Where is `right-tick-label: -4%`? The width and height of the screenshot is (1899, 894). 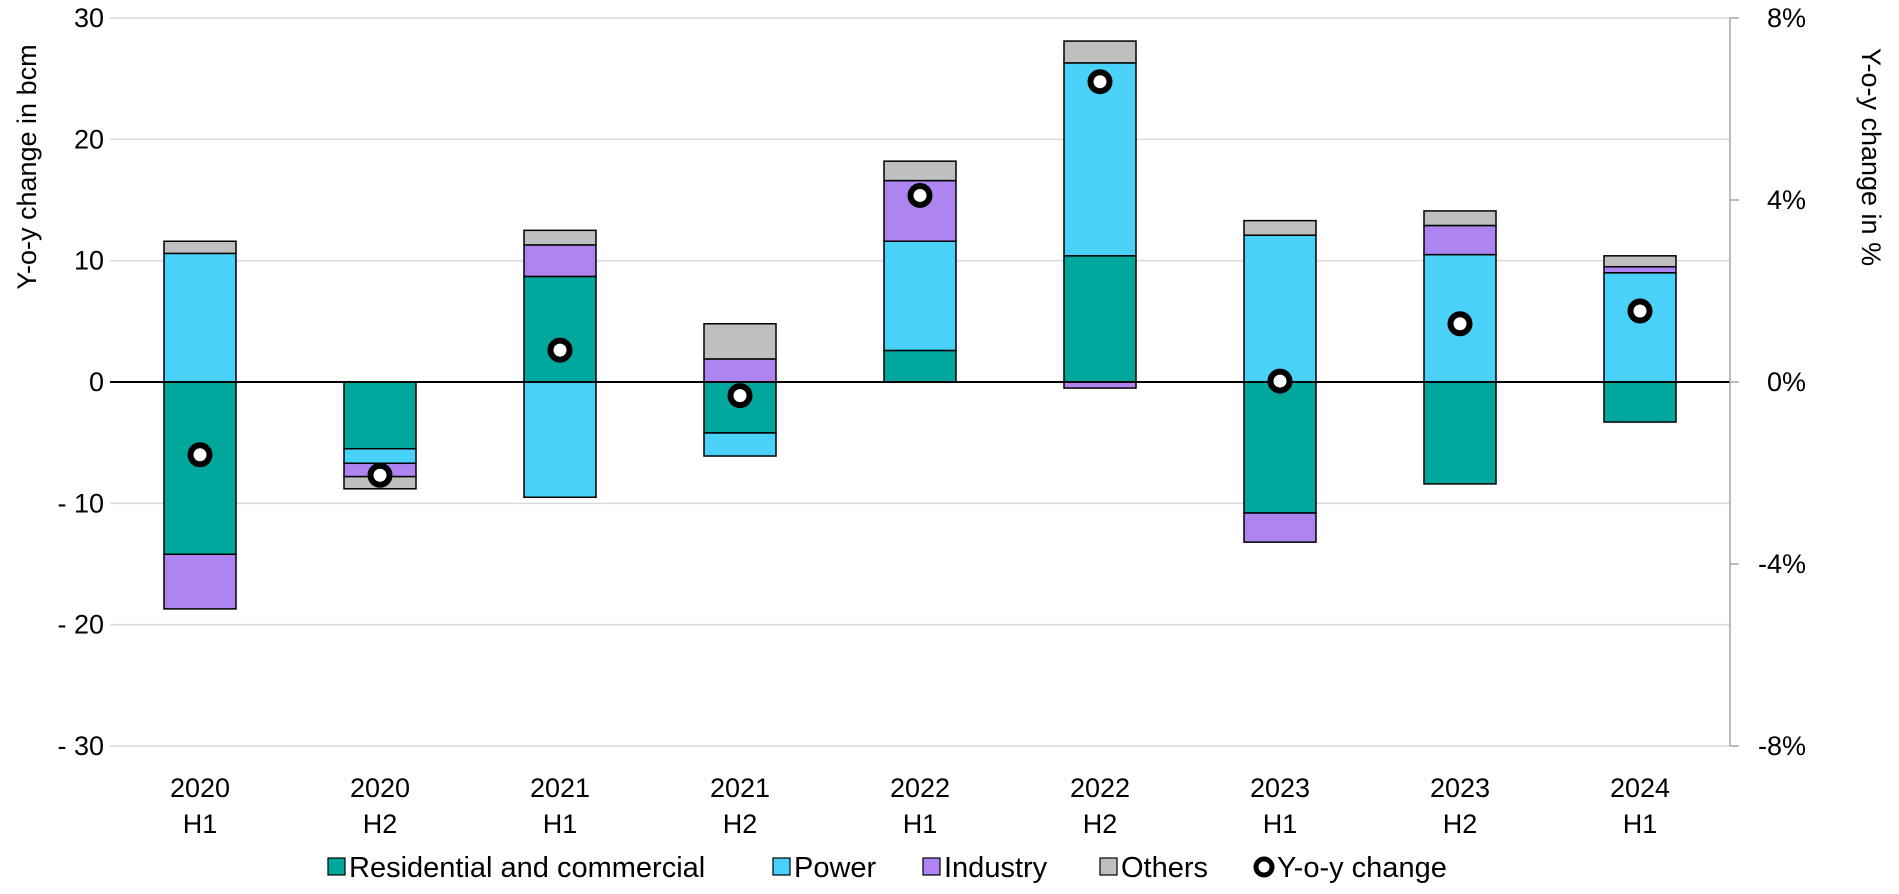
right-tick-label: -4% is located at coordinates (1782, 564).